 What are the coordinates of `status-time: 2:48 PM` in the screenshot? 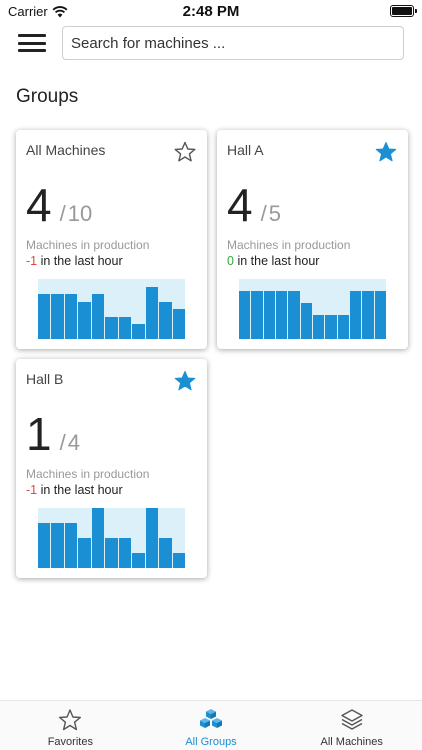 It's located at (211, 11).